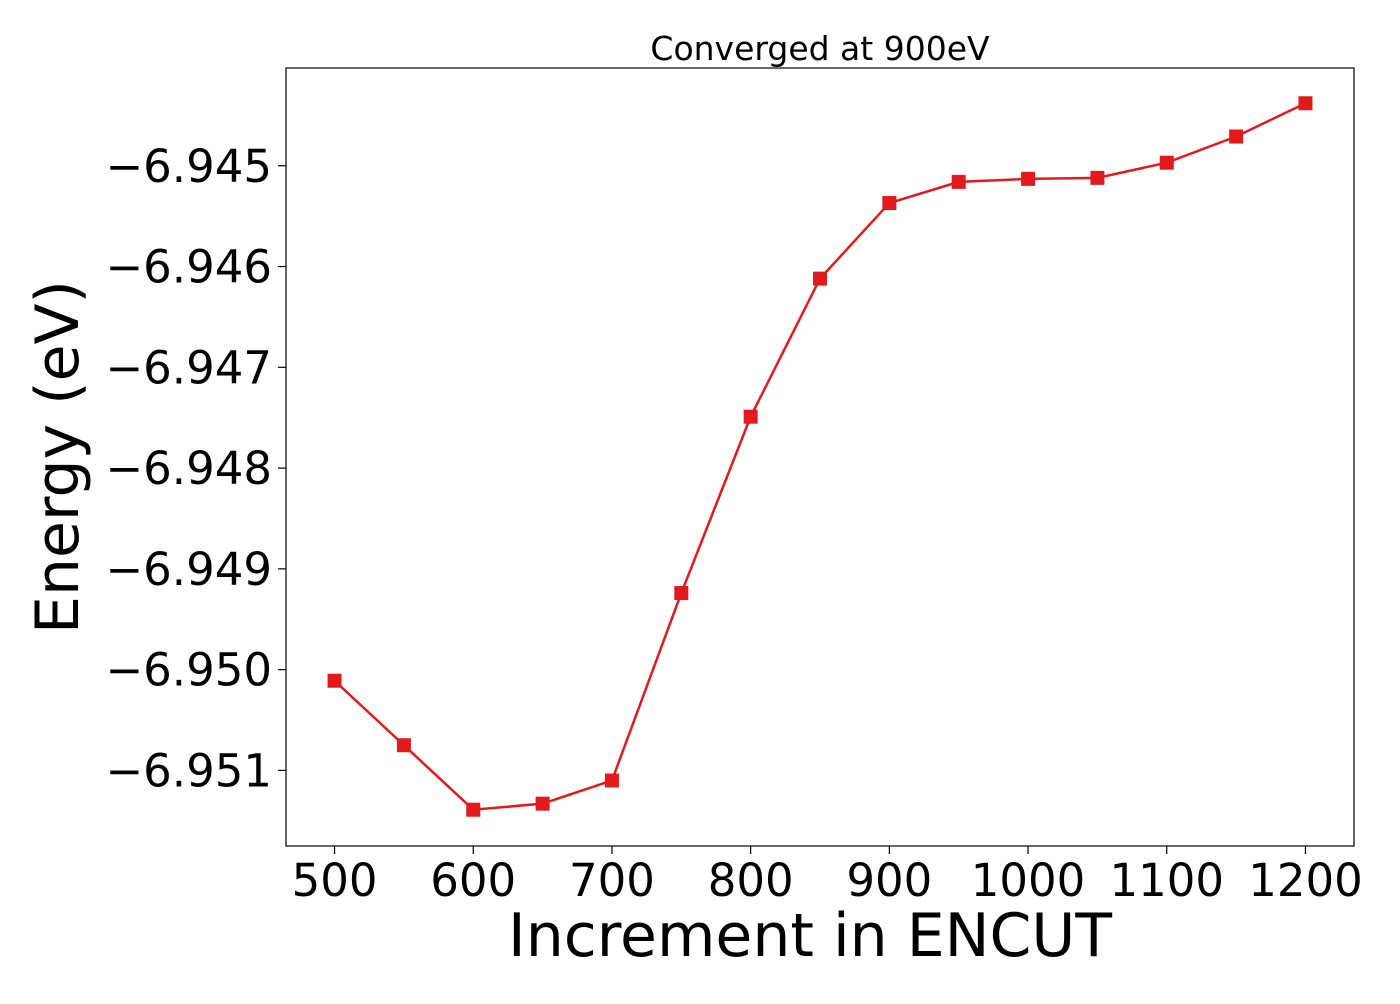 The height and width of the screenshot is (1004, 1400). I want to click on y-tick-label: −6.951, so click(188, 770).